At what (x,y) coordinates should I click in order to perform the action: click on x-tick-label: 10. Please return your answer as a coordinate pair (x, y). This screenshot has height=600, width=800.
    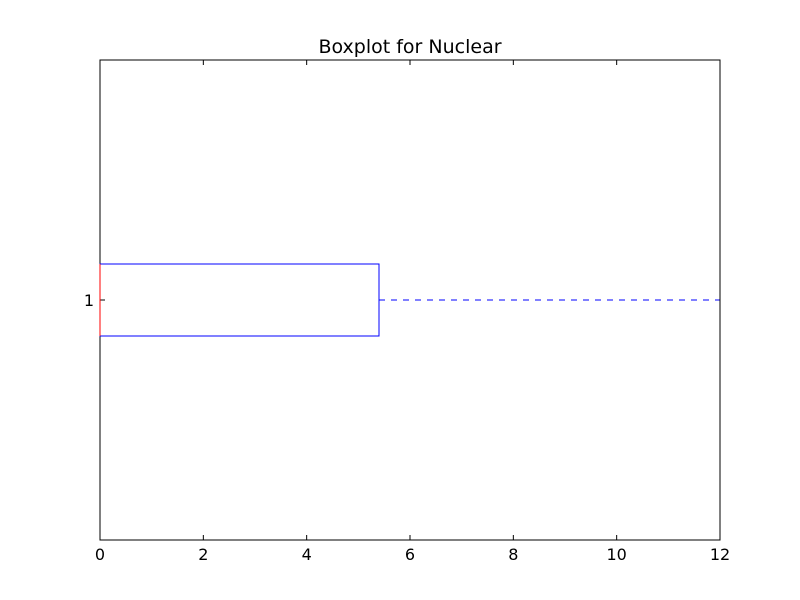
    Looking at the image, I should click on (616, 554).